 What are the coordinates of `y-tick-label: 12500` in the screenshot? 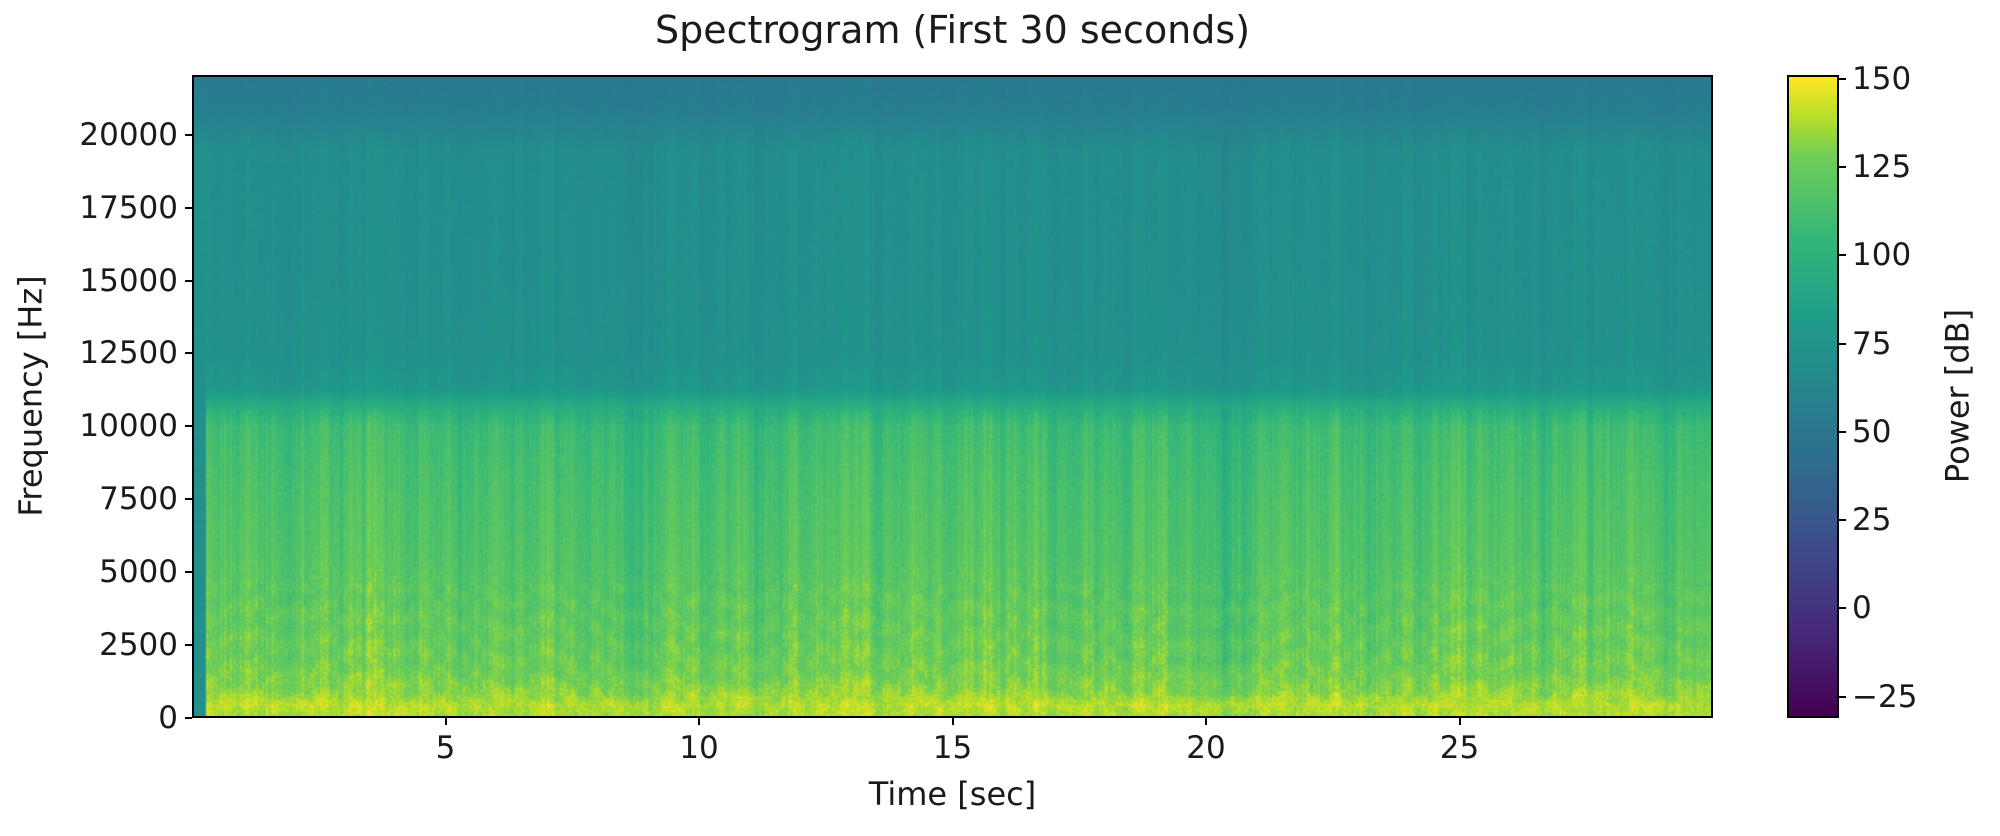 It's located at (128, 353).